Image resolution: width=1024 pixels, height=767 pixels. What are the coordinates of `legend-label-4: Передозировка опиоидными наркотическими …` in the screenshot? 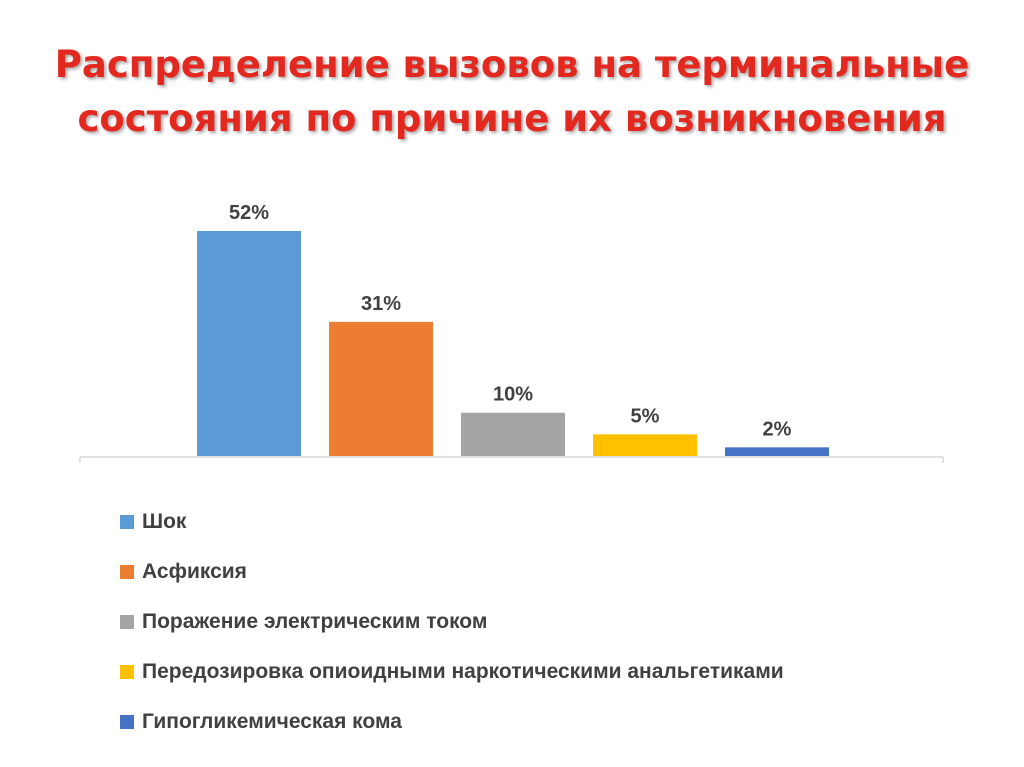 It's located at (463, 671).